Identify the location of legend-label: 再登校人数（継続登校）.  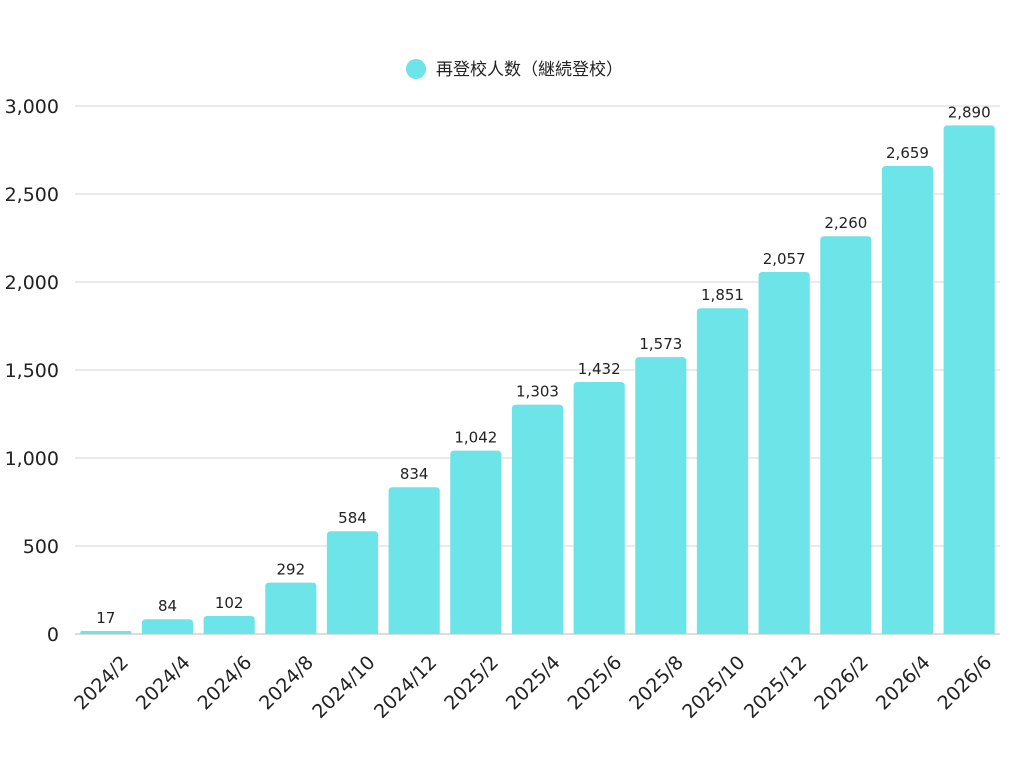
(529, 70).